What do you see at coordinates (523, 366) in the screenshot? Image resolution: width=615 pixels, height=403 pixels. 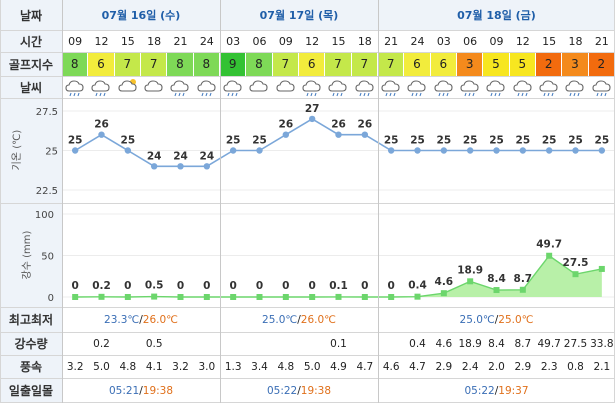 I see `wind-cell: 2.9` at bounding box center [523, 366].